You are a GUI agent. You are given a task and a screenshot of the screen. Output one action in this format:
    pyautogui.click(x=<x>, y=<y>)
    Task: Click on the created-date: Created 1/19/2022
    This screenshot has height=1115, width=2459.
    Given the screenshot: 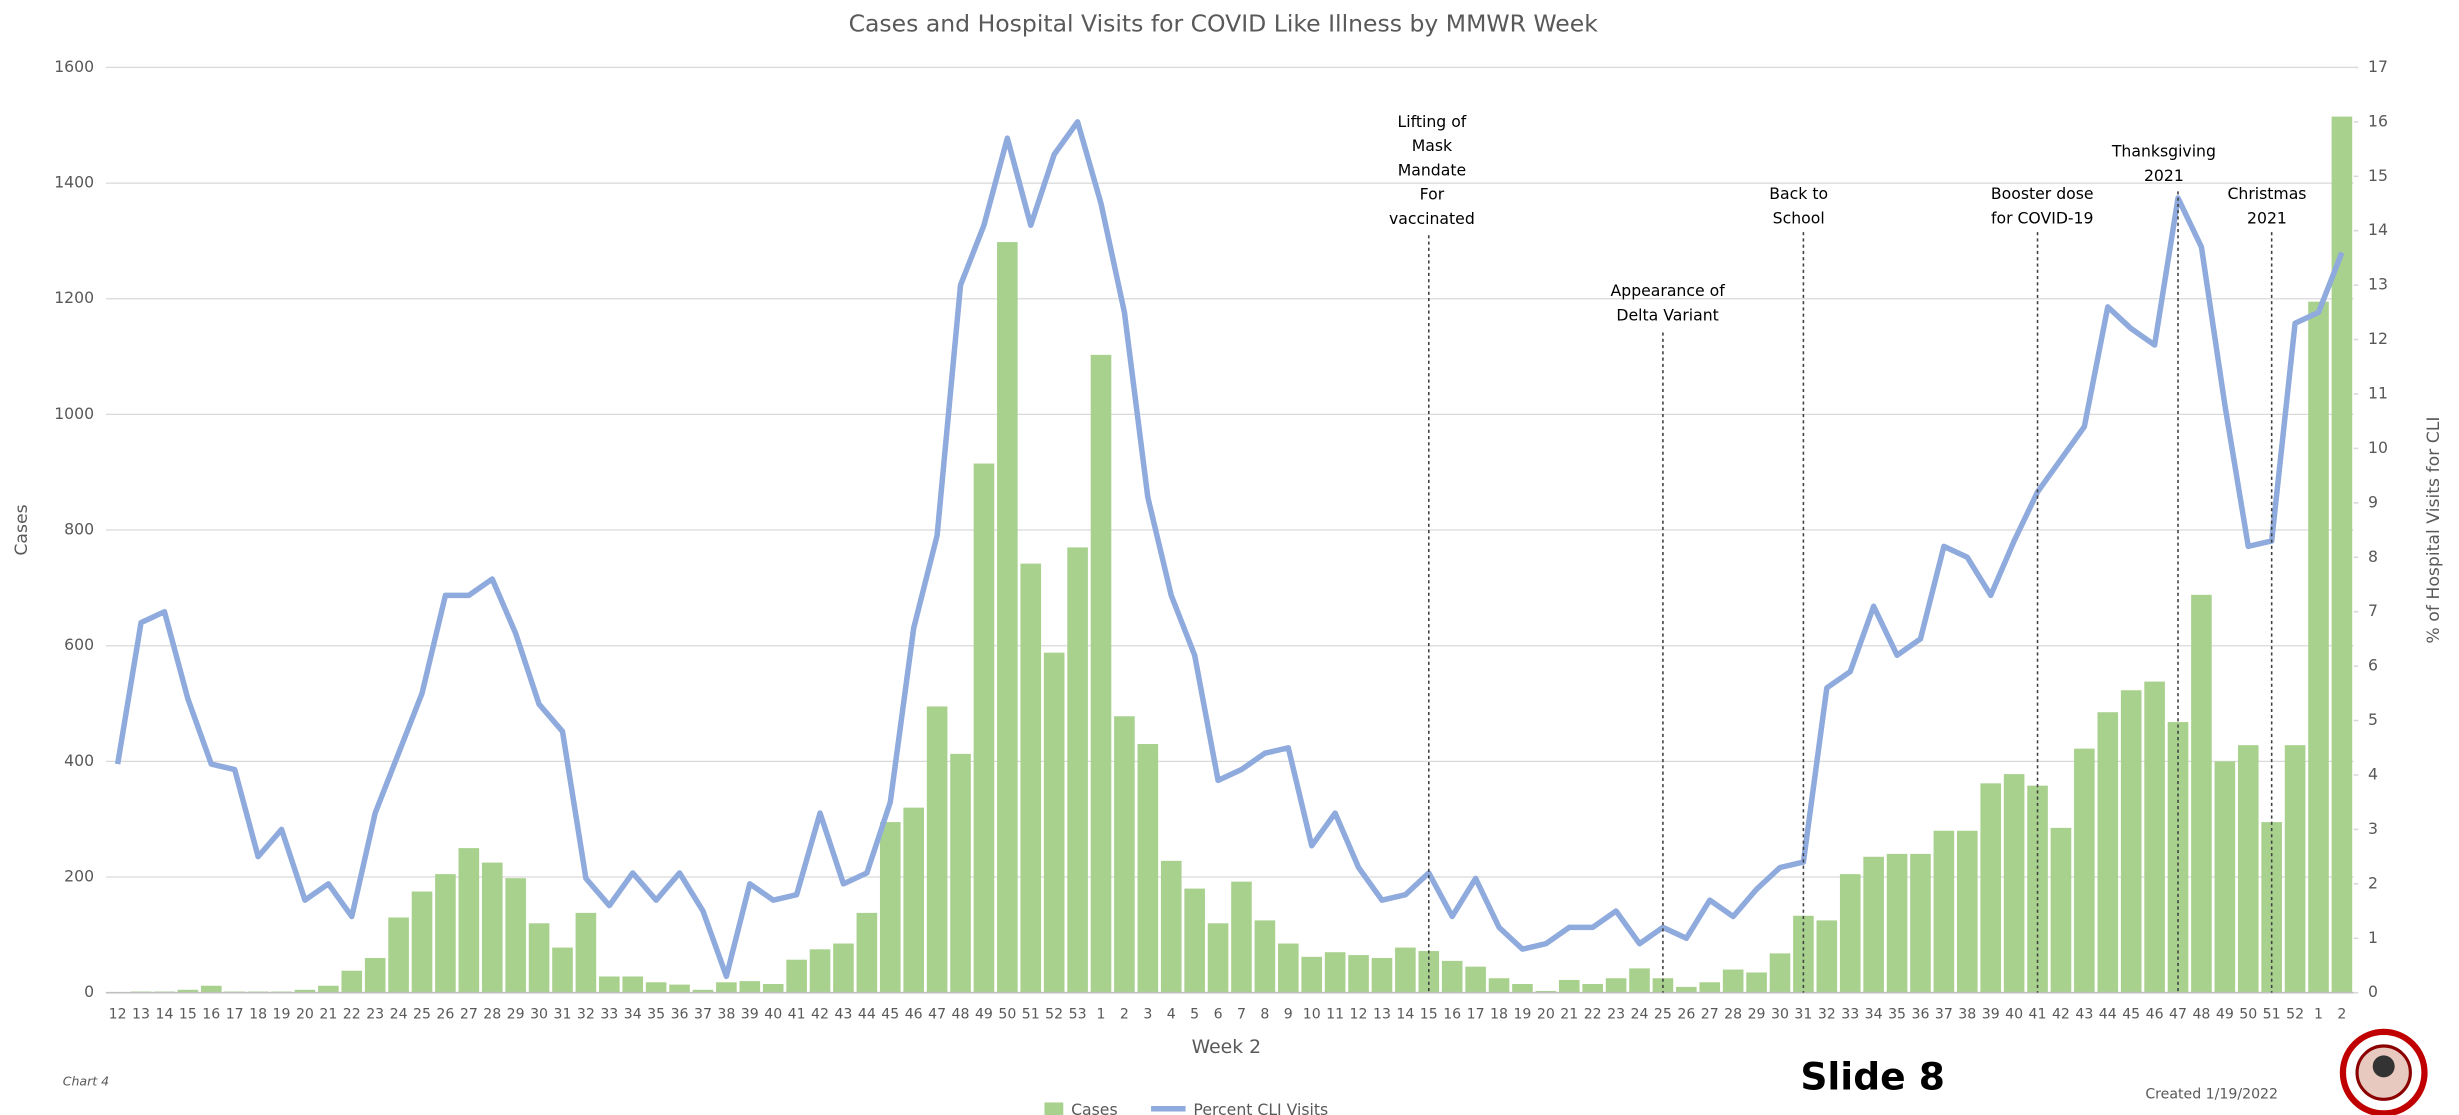 What is the action you would take?
    pyautogui.click(x=2211, y=1095)
    